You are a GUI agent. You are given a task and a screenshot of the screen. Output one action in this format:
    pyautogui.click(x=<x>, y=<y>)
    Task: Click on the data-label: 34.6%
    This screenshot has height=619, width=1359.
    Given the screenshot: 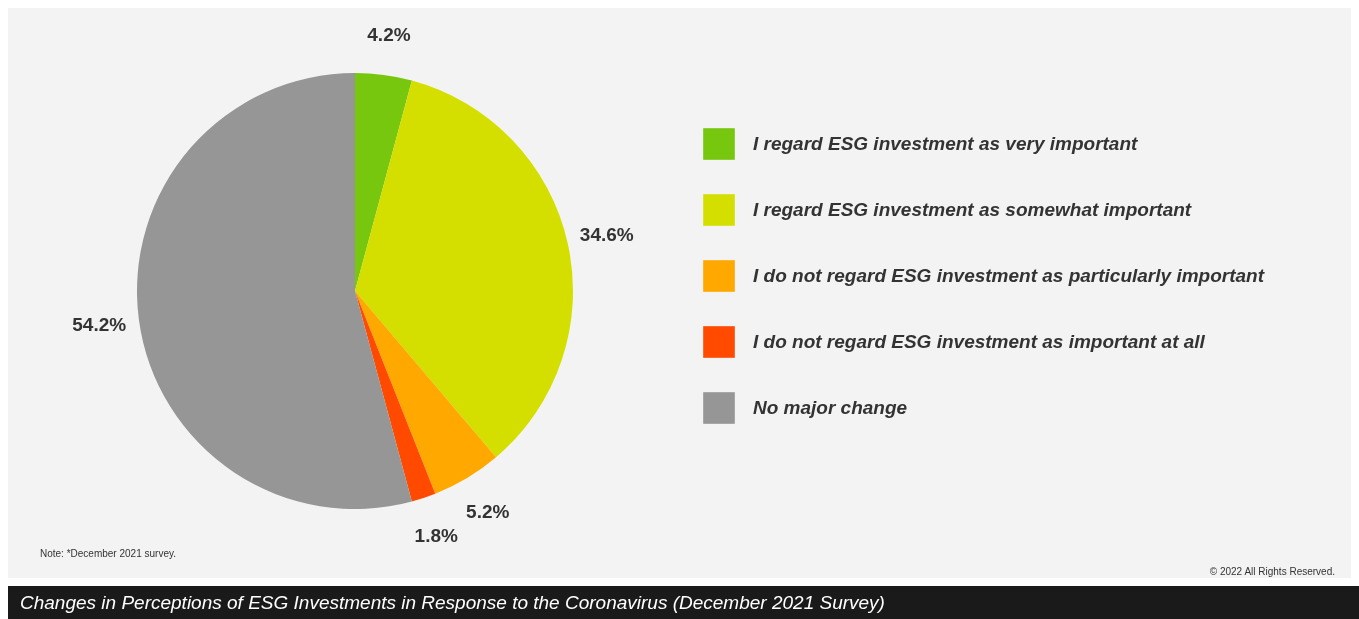 What is the action you would take?
    pyautogui.click(x=606, y=234)
    